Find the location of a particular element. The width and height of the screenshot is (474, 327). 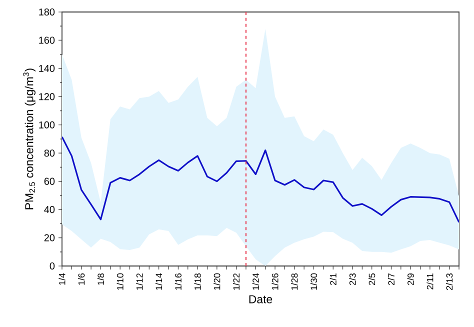

x-tick-label: 1/18 is located at coordinates (197, 281).